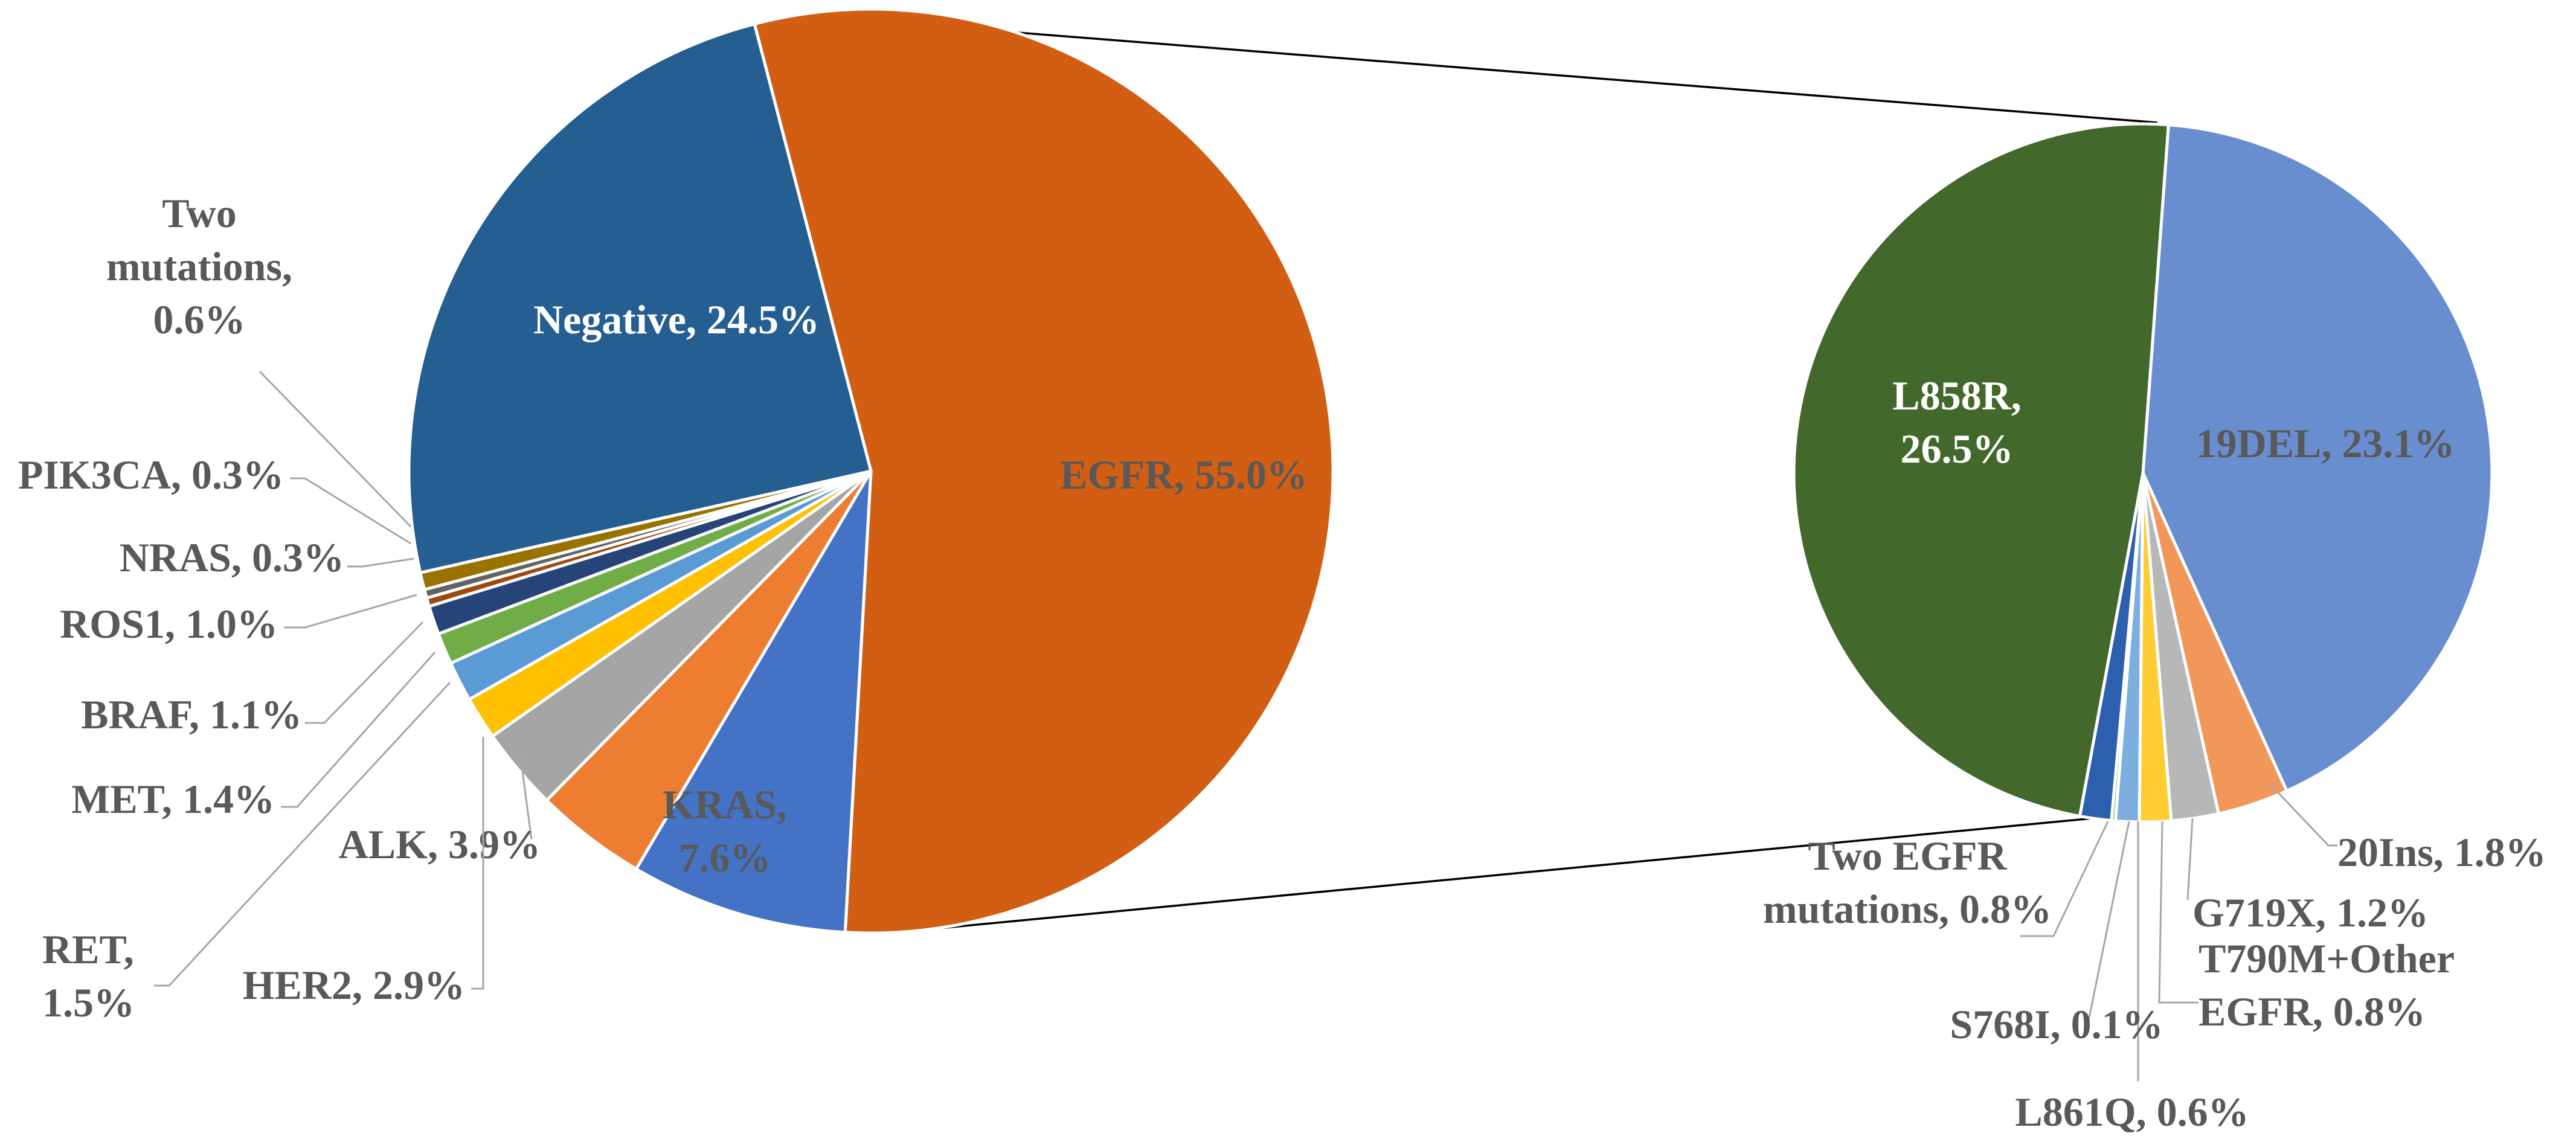  Describe the element at coordinates (478, 863) in the screenshot. I see `leader-line-her2` at that location.